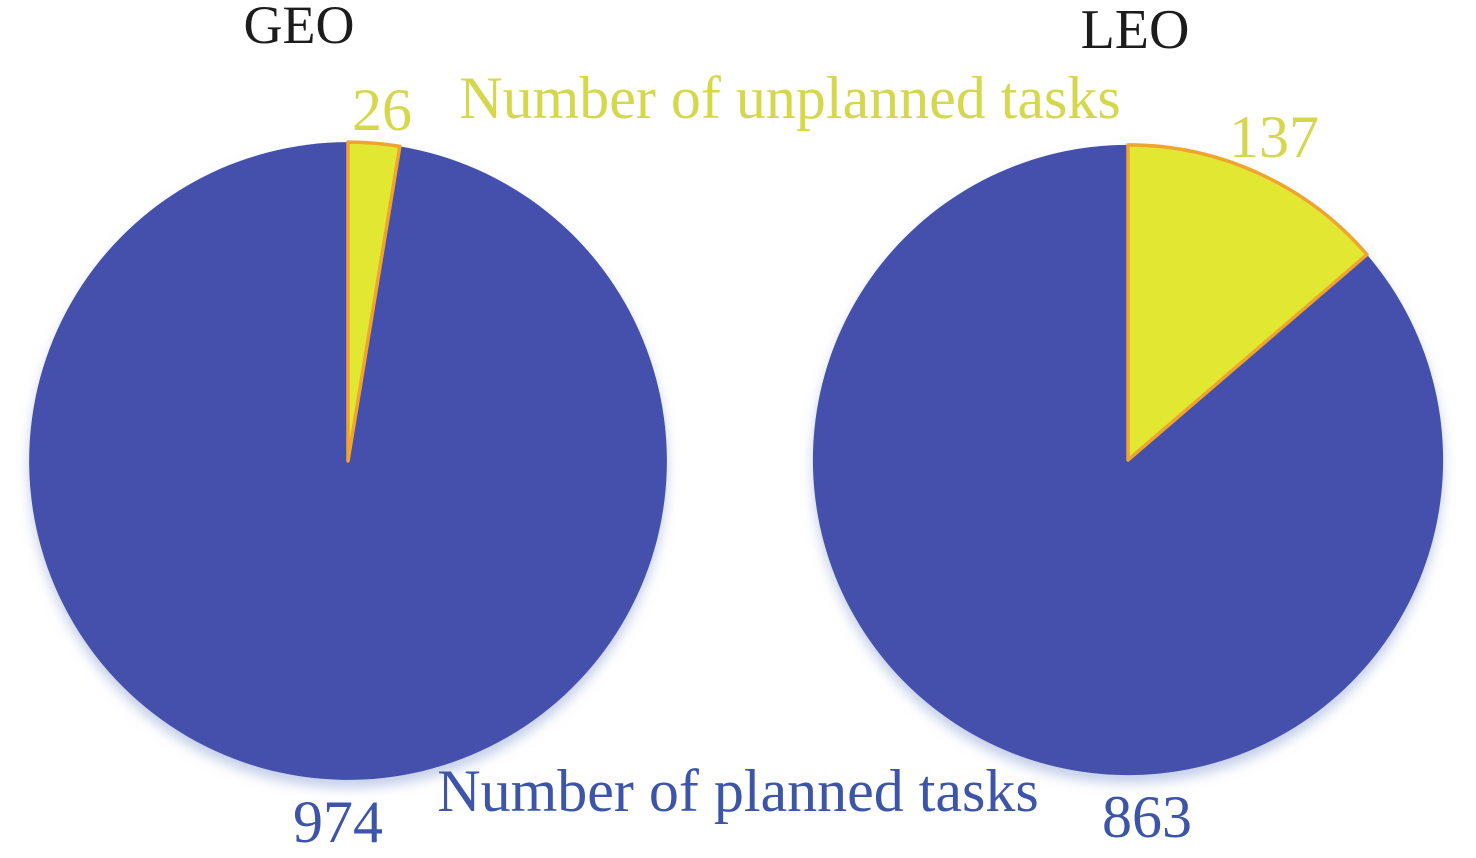 This screenshot has width=1476, height=858. What do you see at coordinates (1147, 817) in the screenshot?
I see `leo-planned-value: 863` at bounding box center [1147, 817].